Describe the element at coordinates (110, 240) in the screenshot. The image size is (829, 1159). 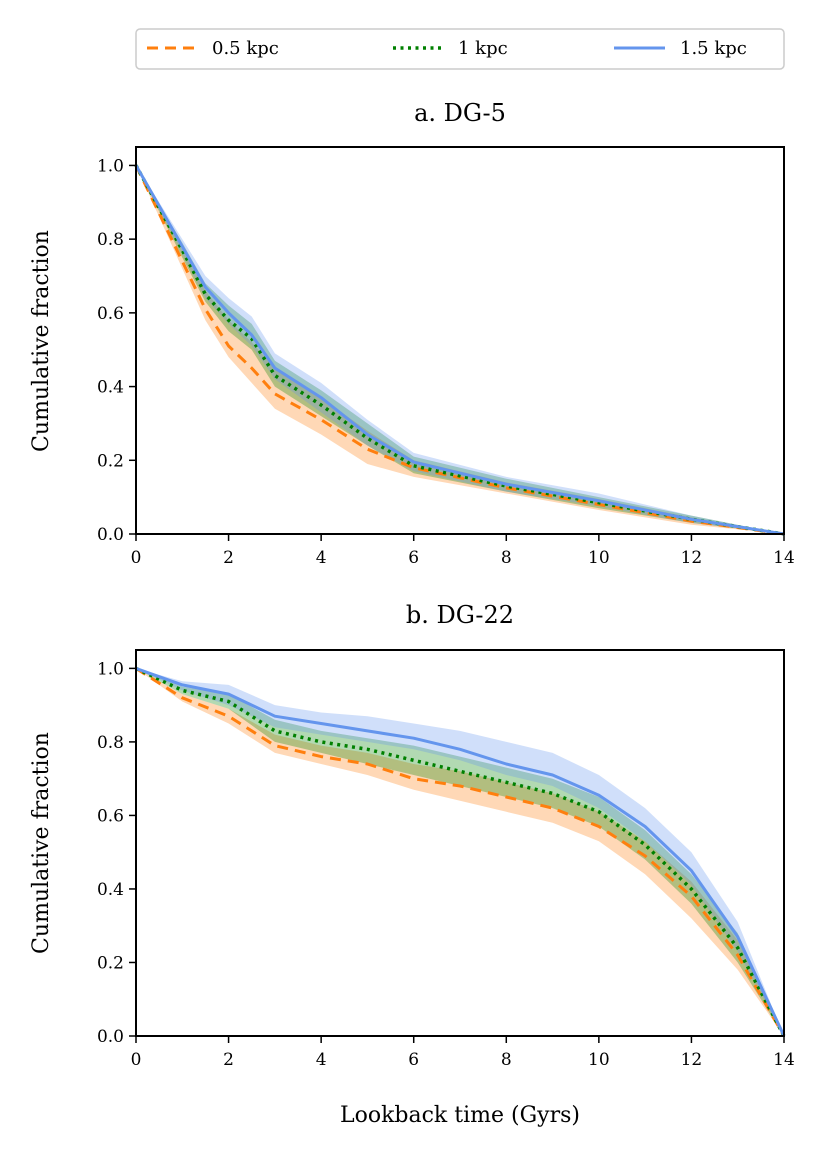
I see `panel-a-ytick-label-4: 0.8` at that location.